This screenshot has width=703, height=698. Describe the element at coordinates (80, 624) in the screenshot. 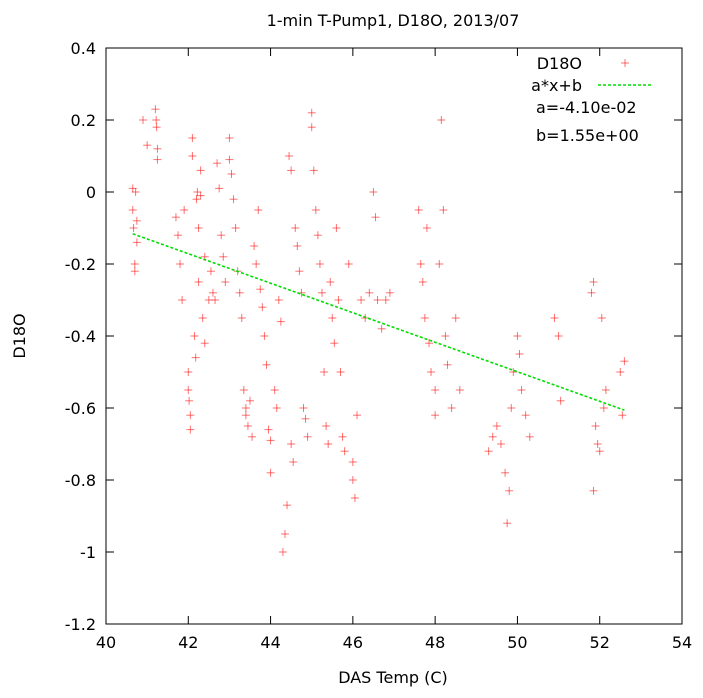

I see `y-tick-label: -1.2` at that location.